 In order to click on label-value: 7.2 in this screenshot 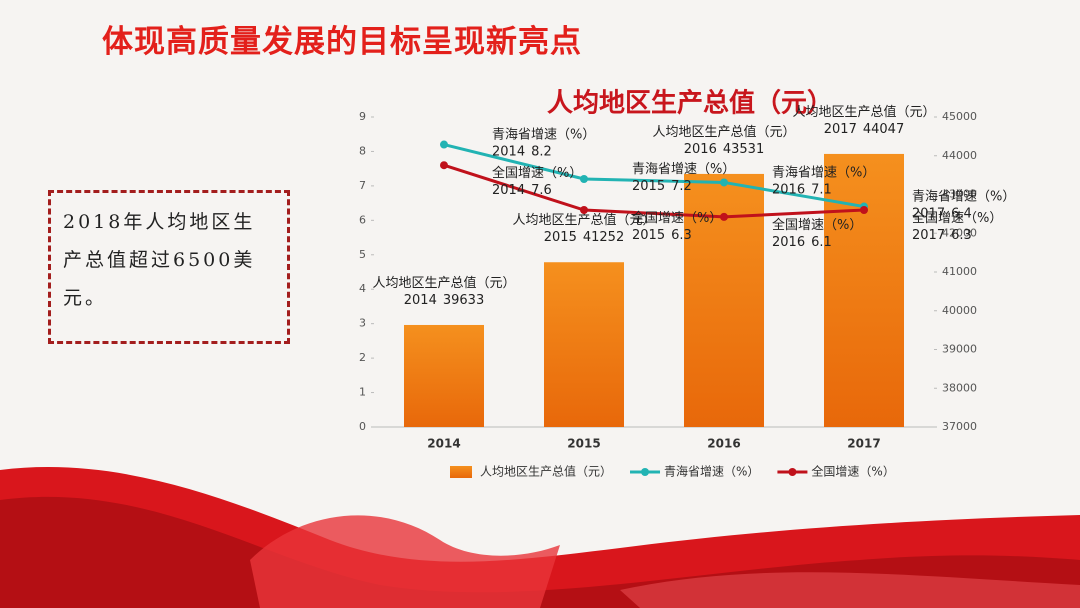, I will do `click(681, 186)`.